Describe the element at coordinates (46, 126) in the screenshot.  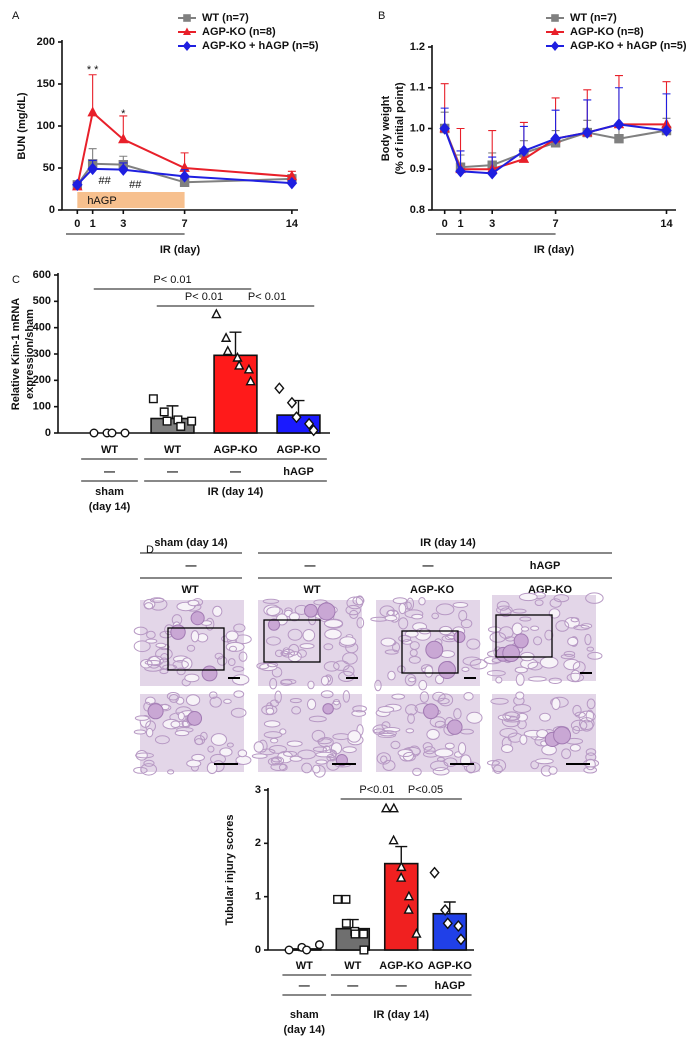
I see `y-tick-label: 100` at that location.